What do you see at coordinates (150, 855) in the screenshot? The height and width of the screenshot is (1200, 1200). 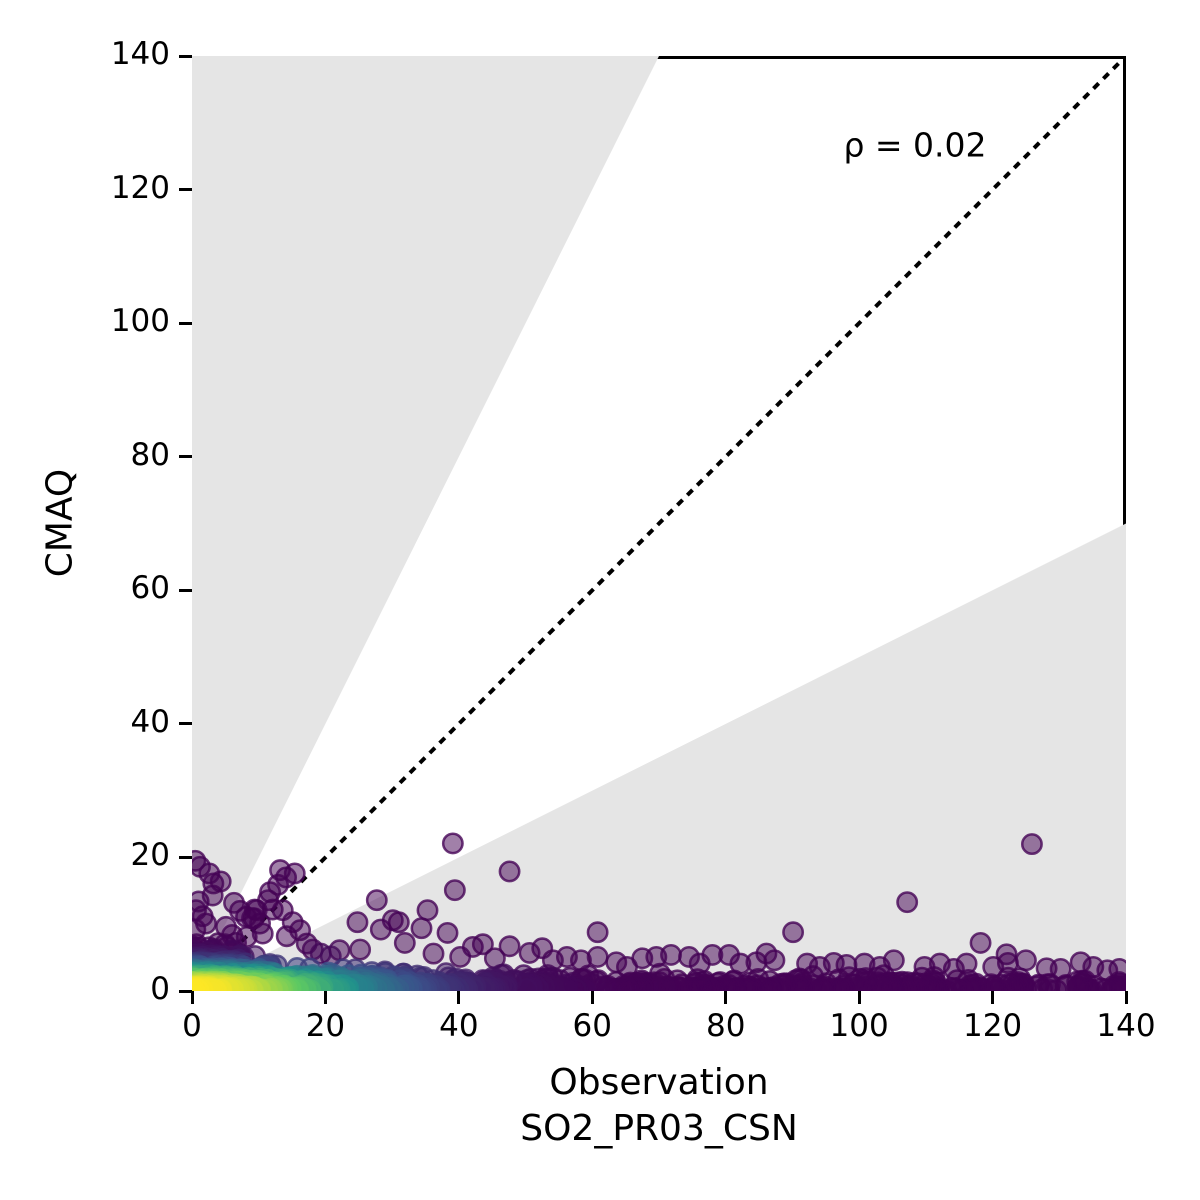 I see `y-tick-label: 20` at bounding box center [150, 855].